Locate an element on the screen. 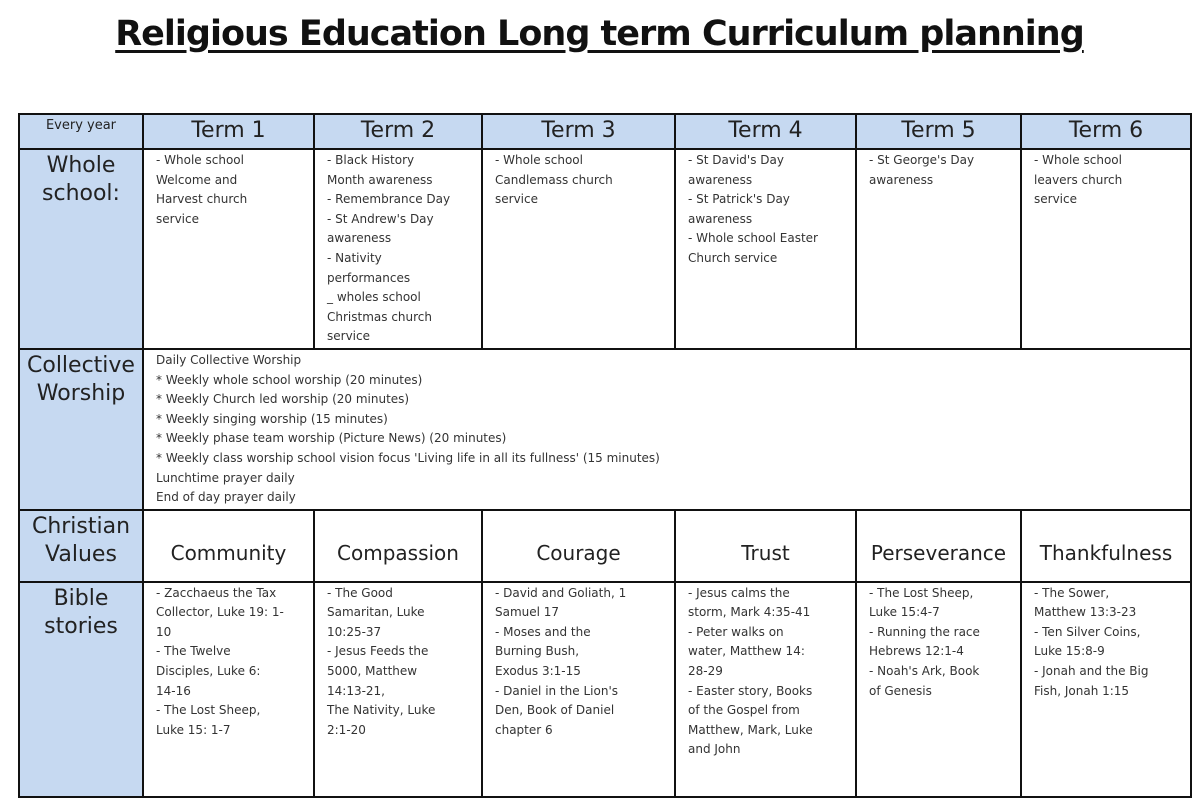  cell-line: - St Andrew's Day is located at coordinates (380, 218).